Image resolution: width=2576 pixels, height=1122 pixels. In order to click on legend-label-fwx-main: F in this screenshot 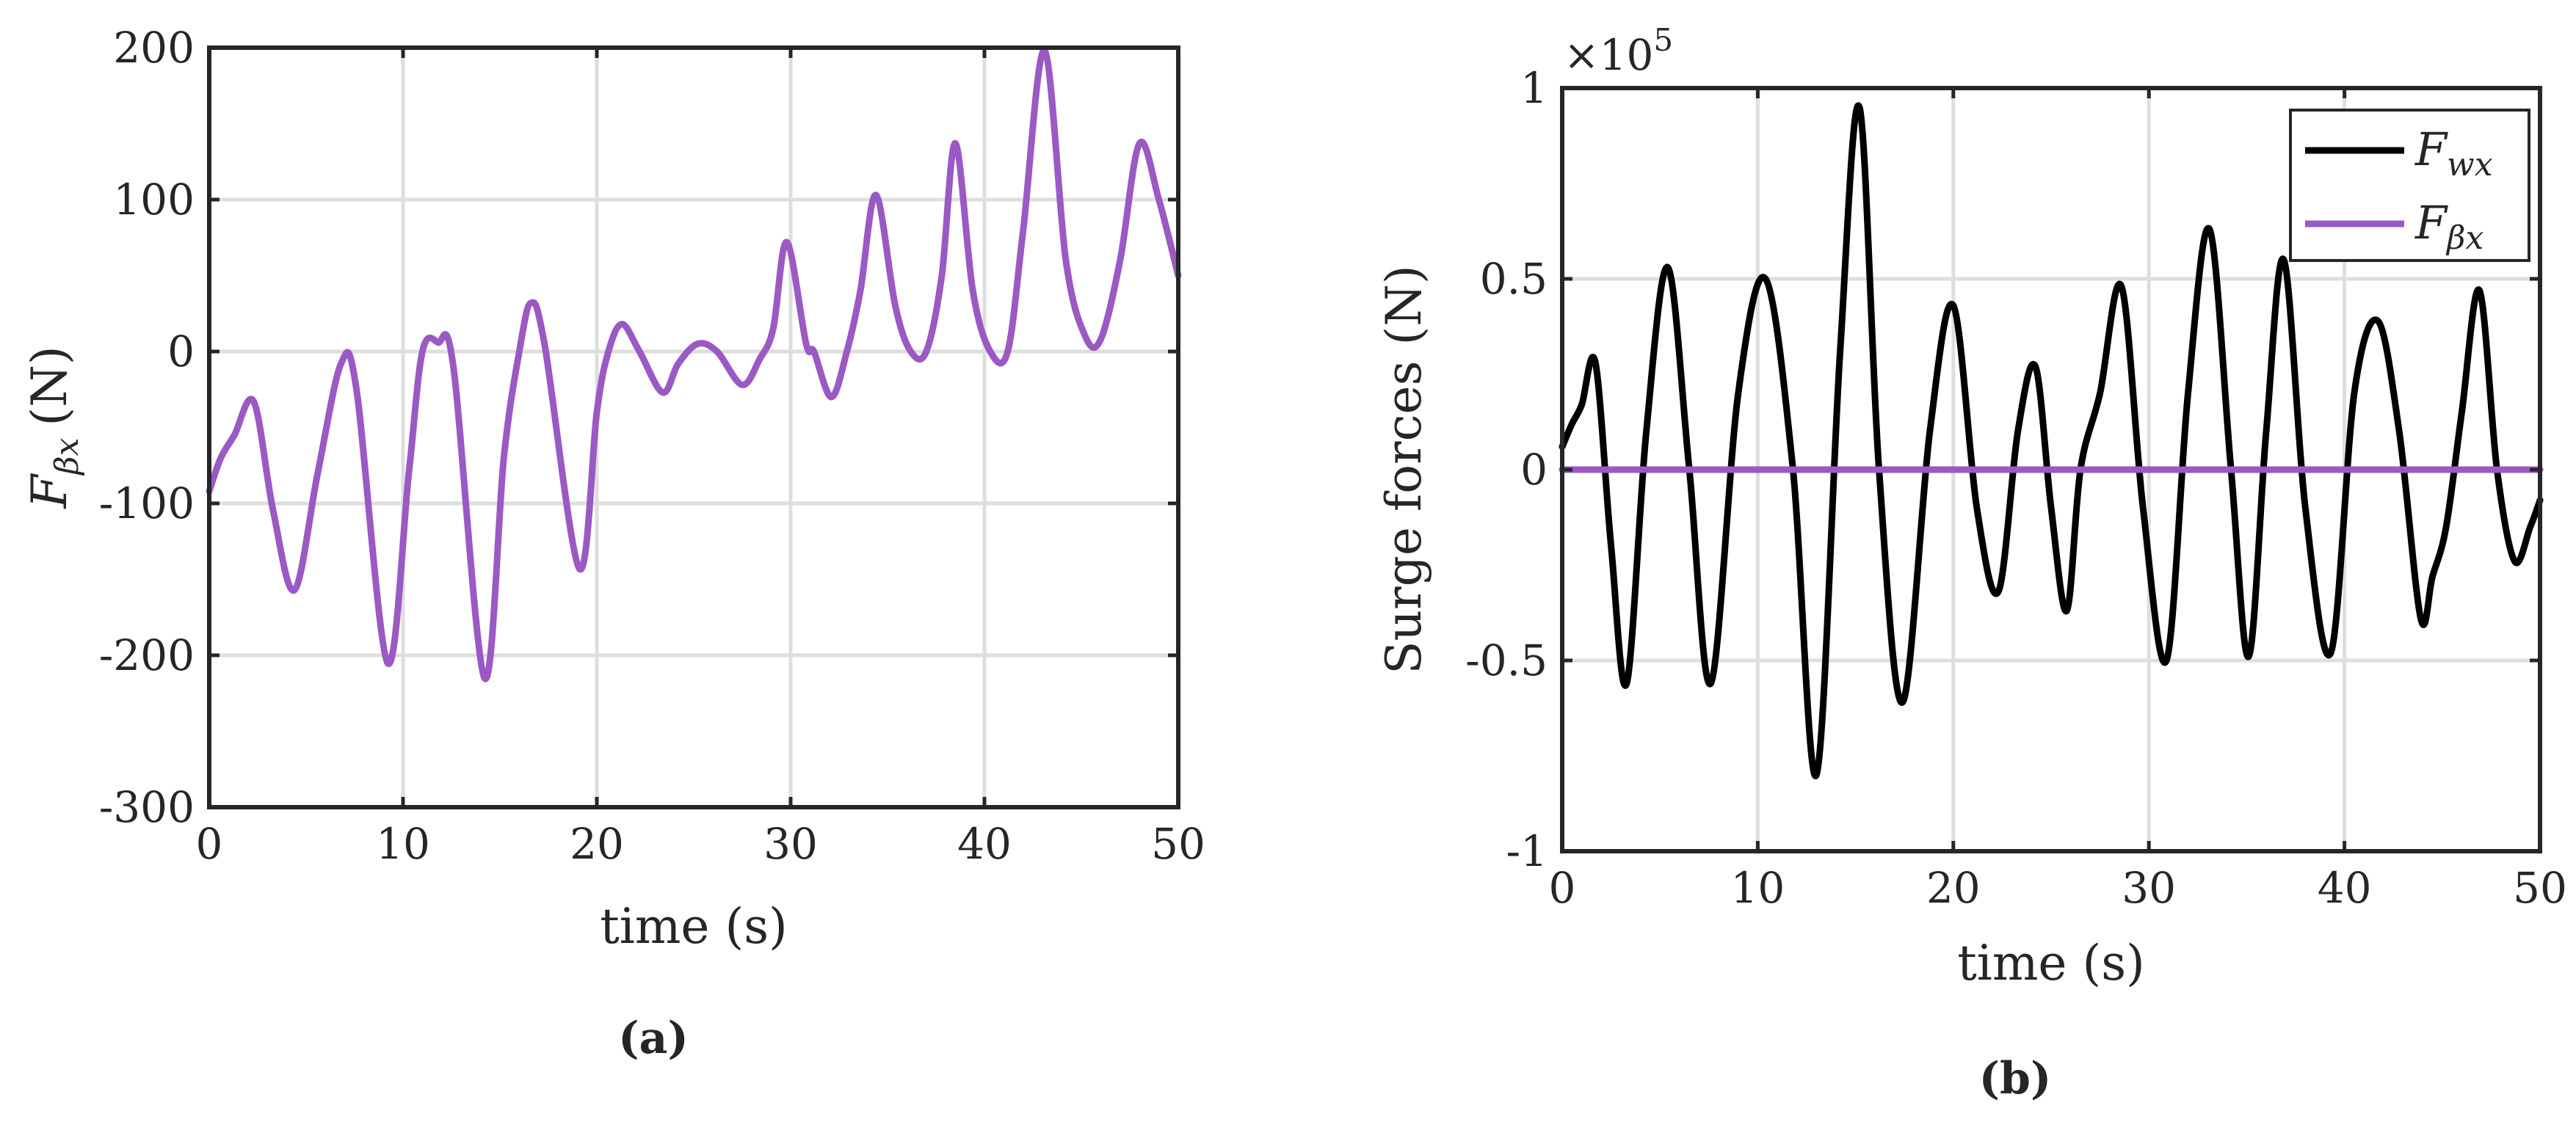, I will do `click(2431, 149)`.